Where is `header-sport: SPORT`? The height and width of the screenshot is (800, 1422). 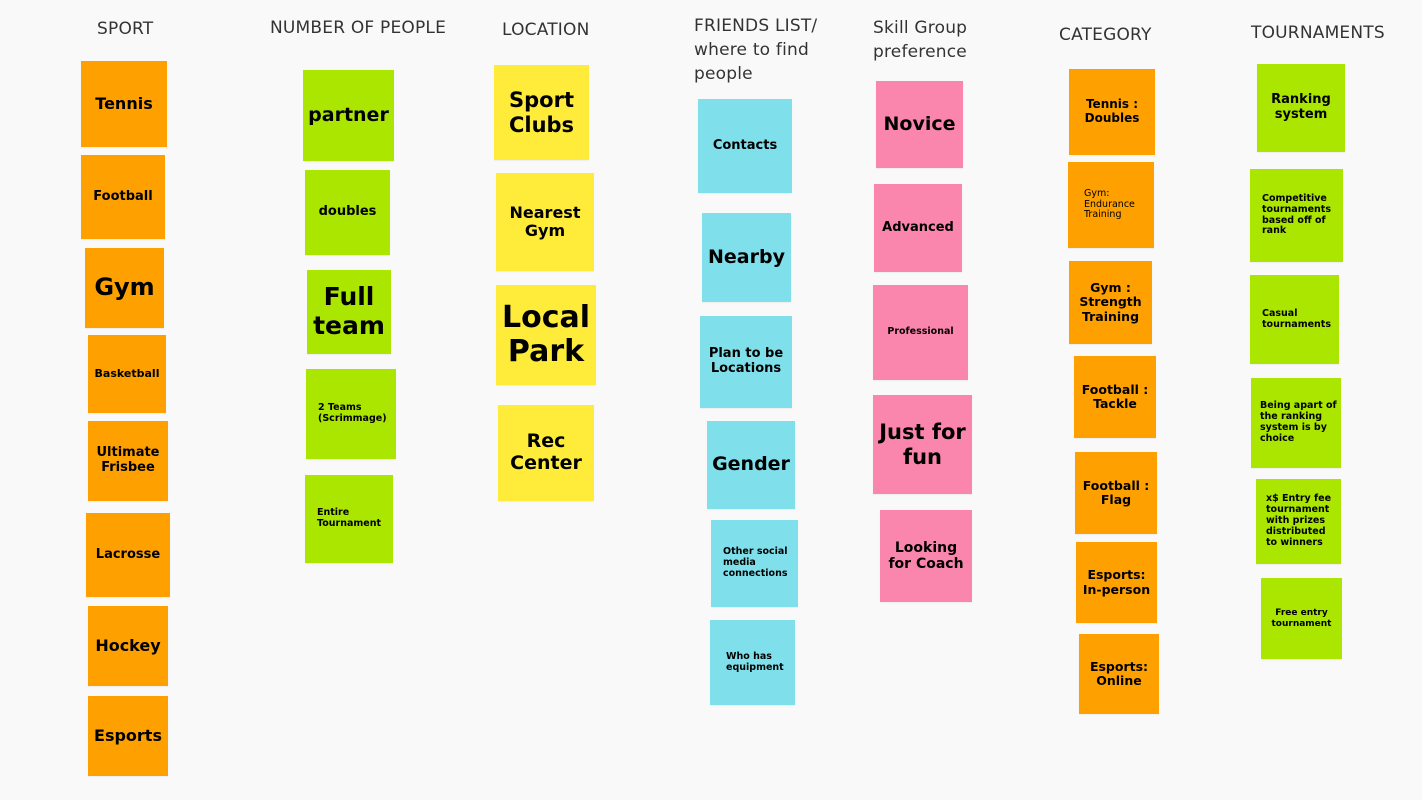 header-sport: SPORT is located at coordinates (125, 29).